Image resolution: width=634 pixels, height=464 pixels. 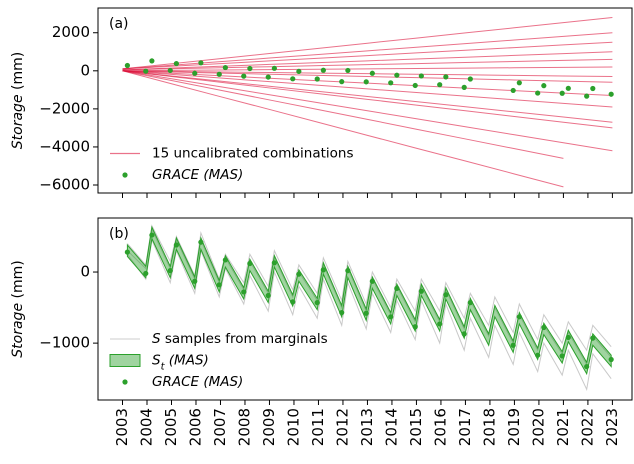 I want to click on x-tick-label: 2018, so click(x=489, y=427).